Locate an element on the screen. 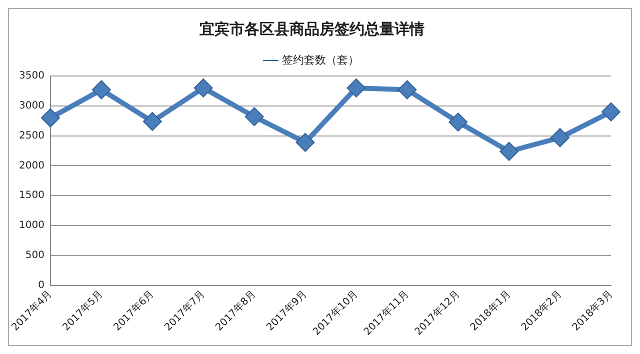 The height and width of the screenshot is (354, 640). y-tick-label: 0 is located at coordinates (41, 285).